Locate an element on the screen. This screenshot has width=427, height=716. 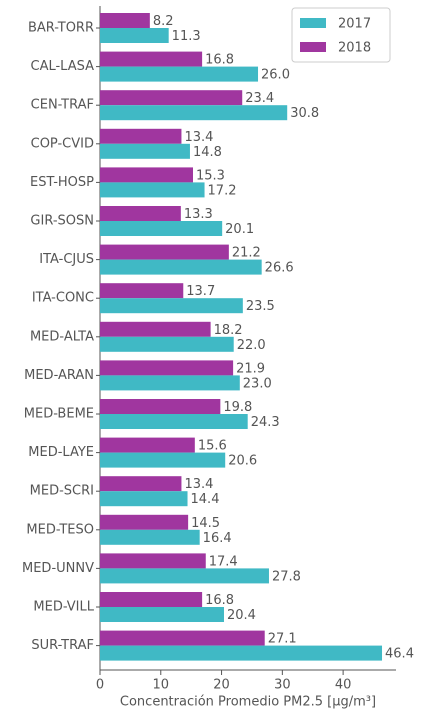
x-tick-label: 30 is located at coordinates (282, 685).